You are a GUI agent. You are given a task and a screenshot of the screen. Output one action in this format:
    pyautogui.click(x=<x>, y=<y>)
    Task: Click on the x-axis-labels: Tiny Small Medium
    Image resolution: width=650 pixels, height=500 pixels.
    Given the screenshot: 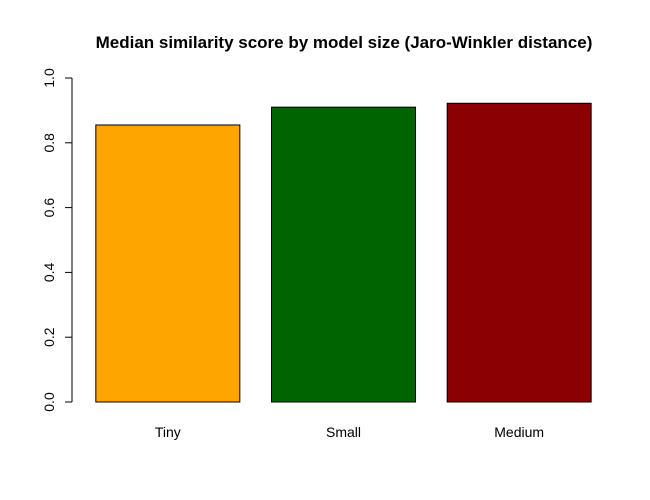 What is the action you would take?
    pyautogui.click(x=349, y=432)
    